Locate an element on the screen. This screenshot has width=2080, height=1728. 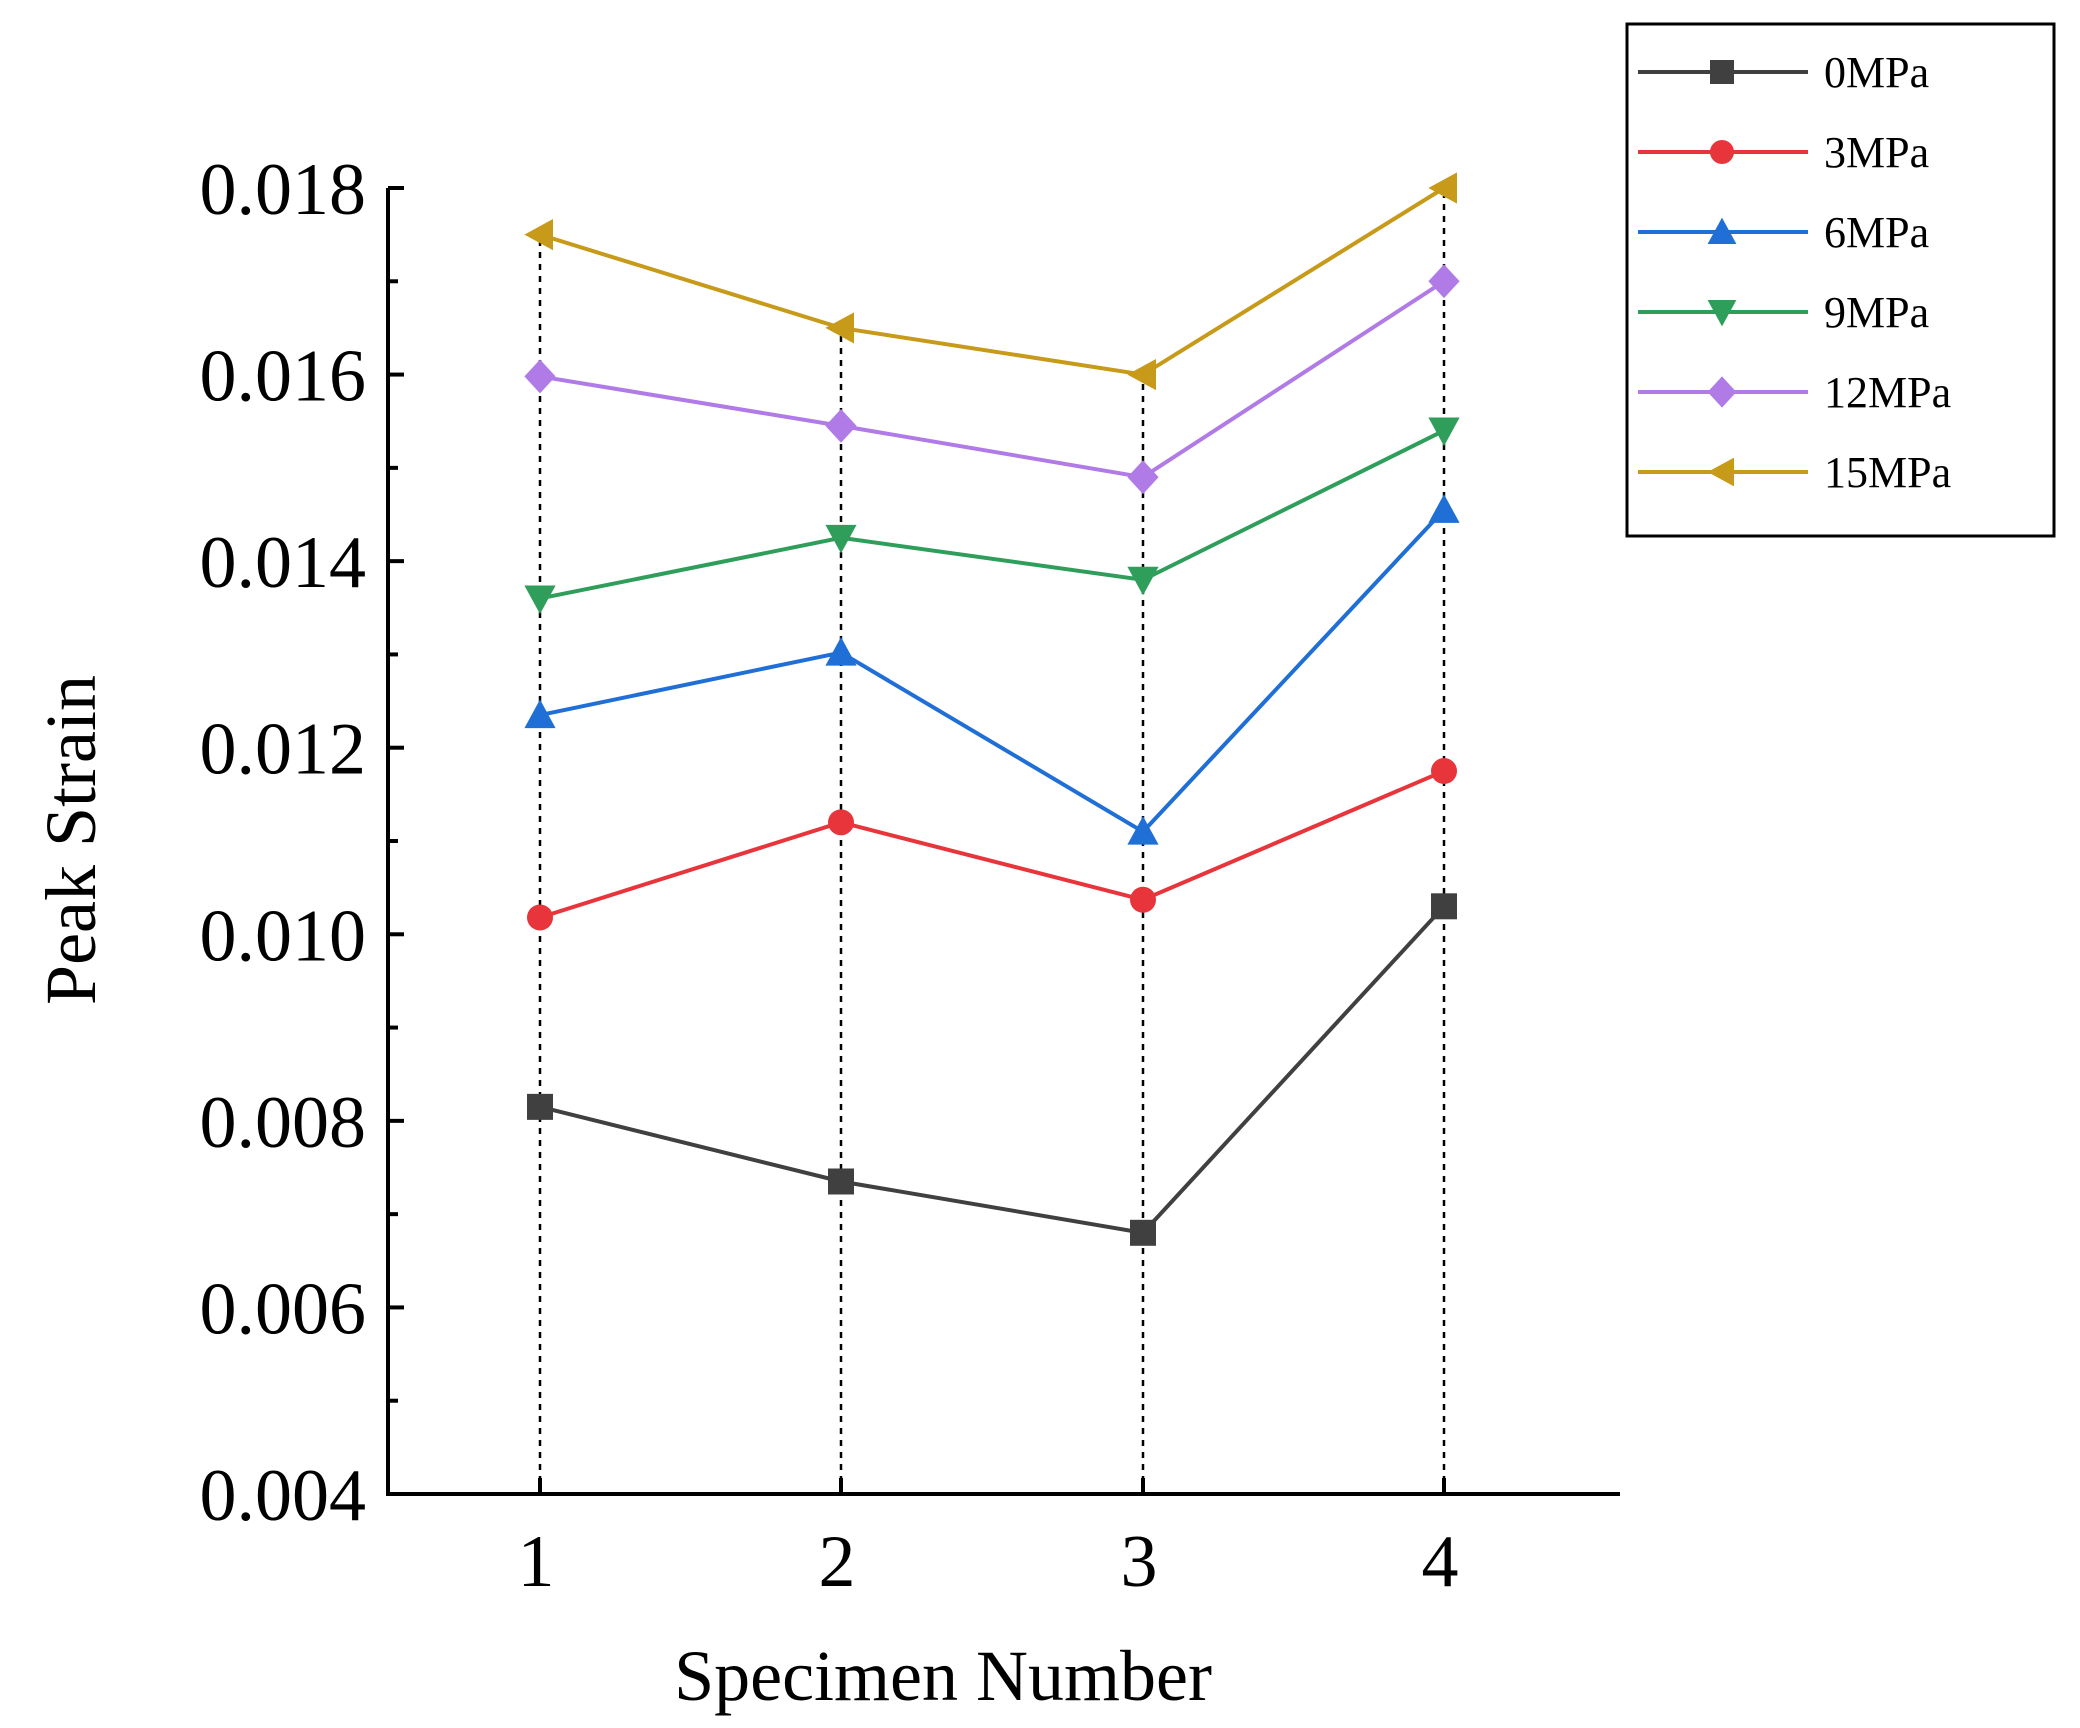
series-12MPa is located at coordinates (992, 379).